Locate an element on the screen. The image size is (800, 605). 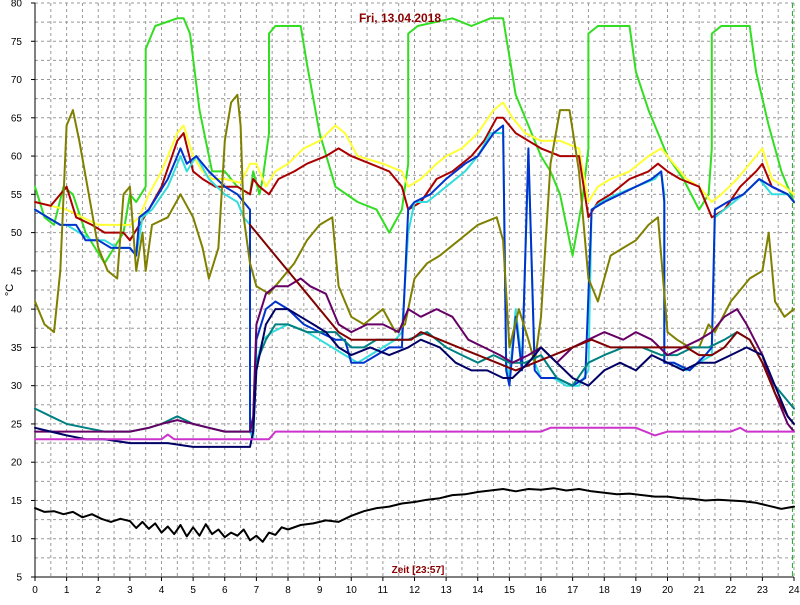
x-tick-label: 20 is located at coordinates (668, 590).